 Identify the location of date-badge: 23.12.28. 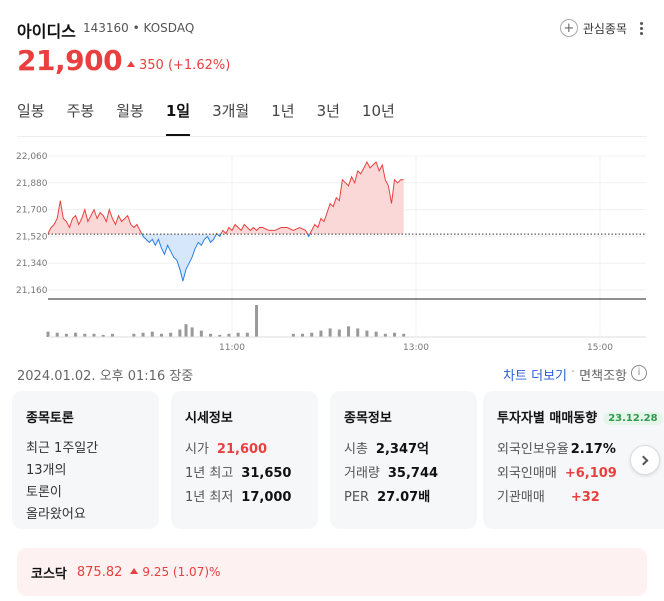
(633, 418).